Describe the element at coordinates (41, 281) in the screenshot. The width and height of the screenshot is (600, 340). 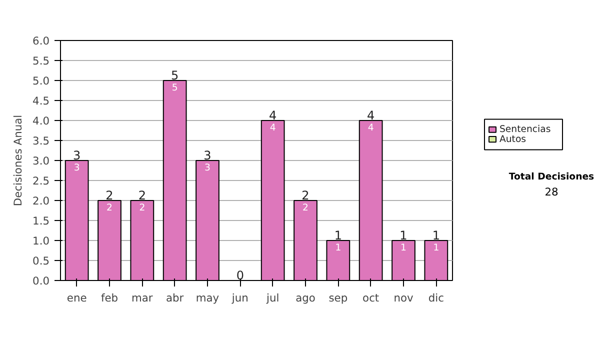
I see `y-tick-label: 0.0` at that location.